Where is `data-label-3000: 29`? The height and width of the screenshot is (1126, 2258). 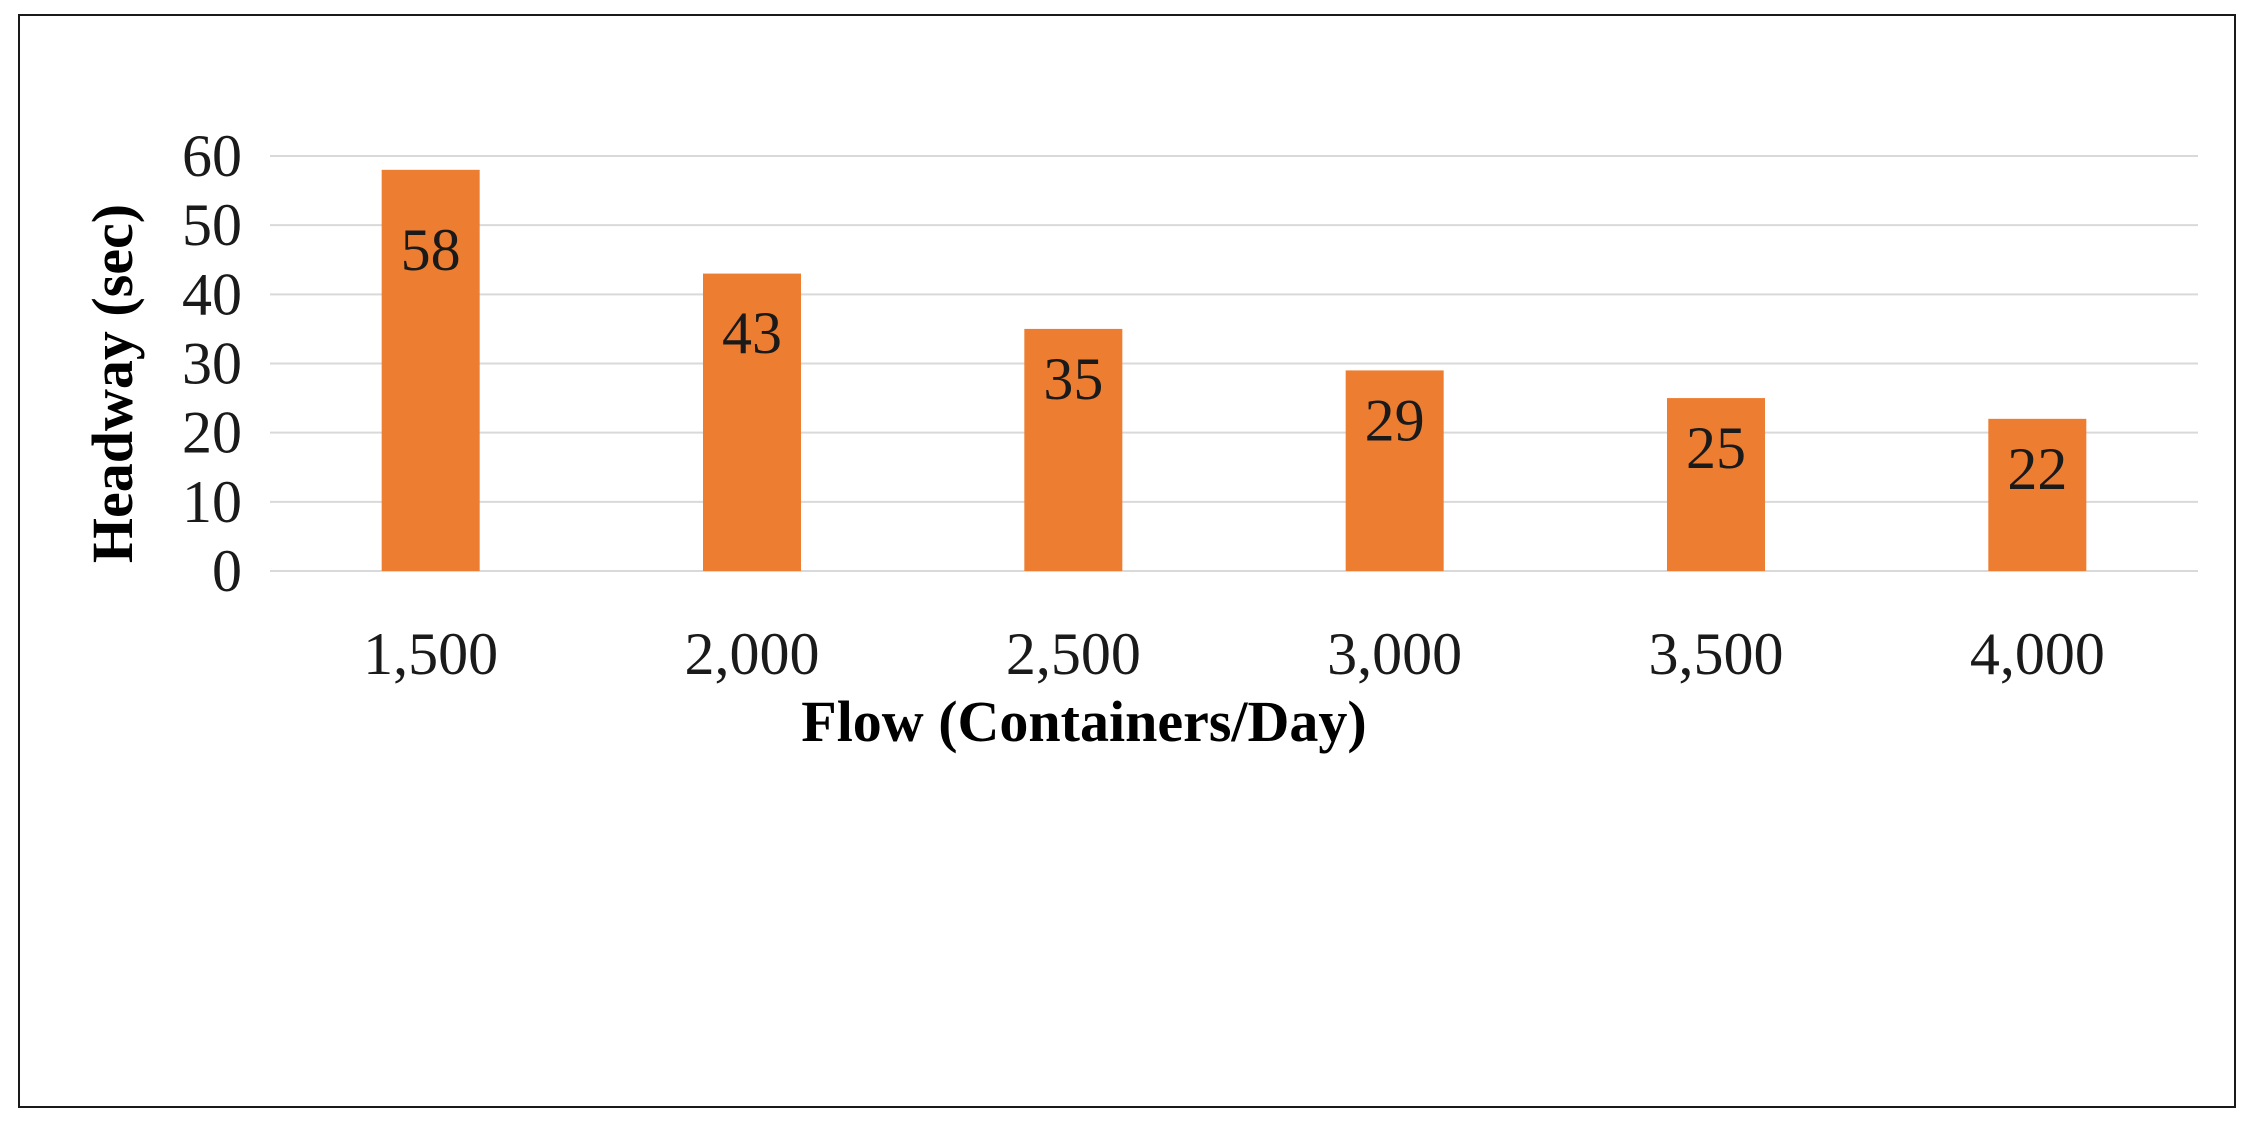
data-label-3000: 29 is located at coordinates (1395, 420).